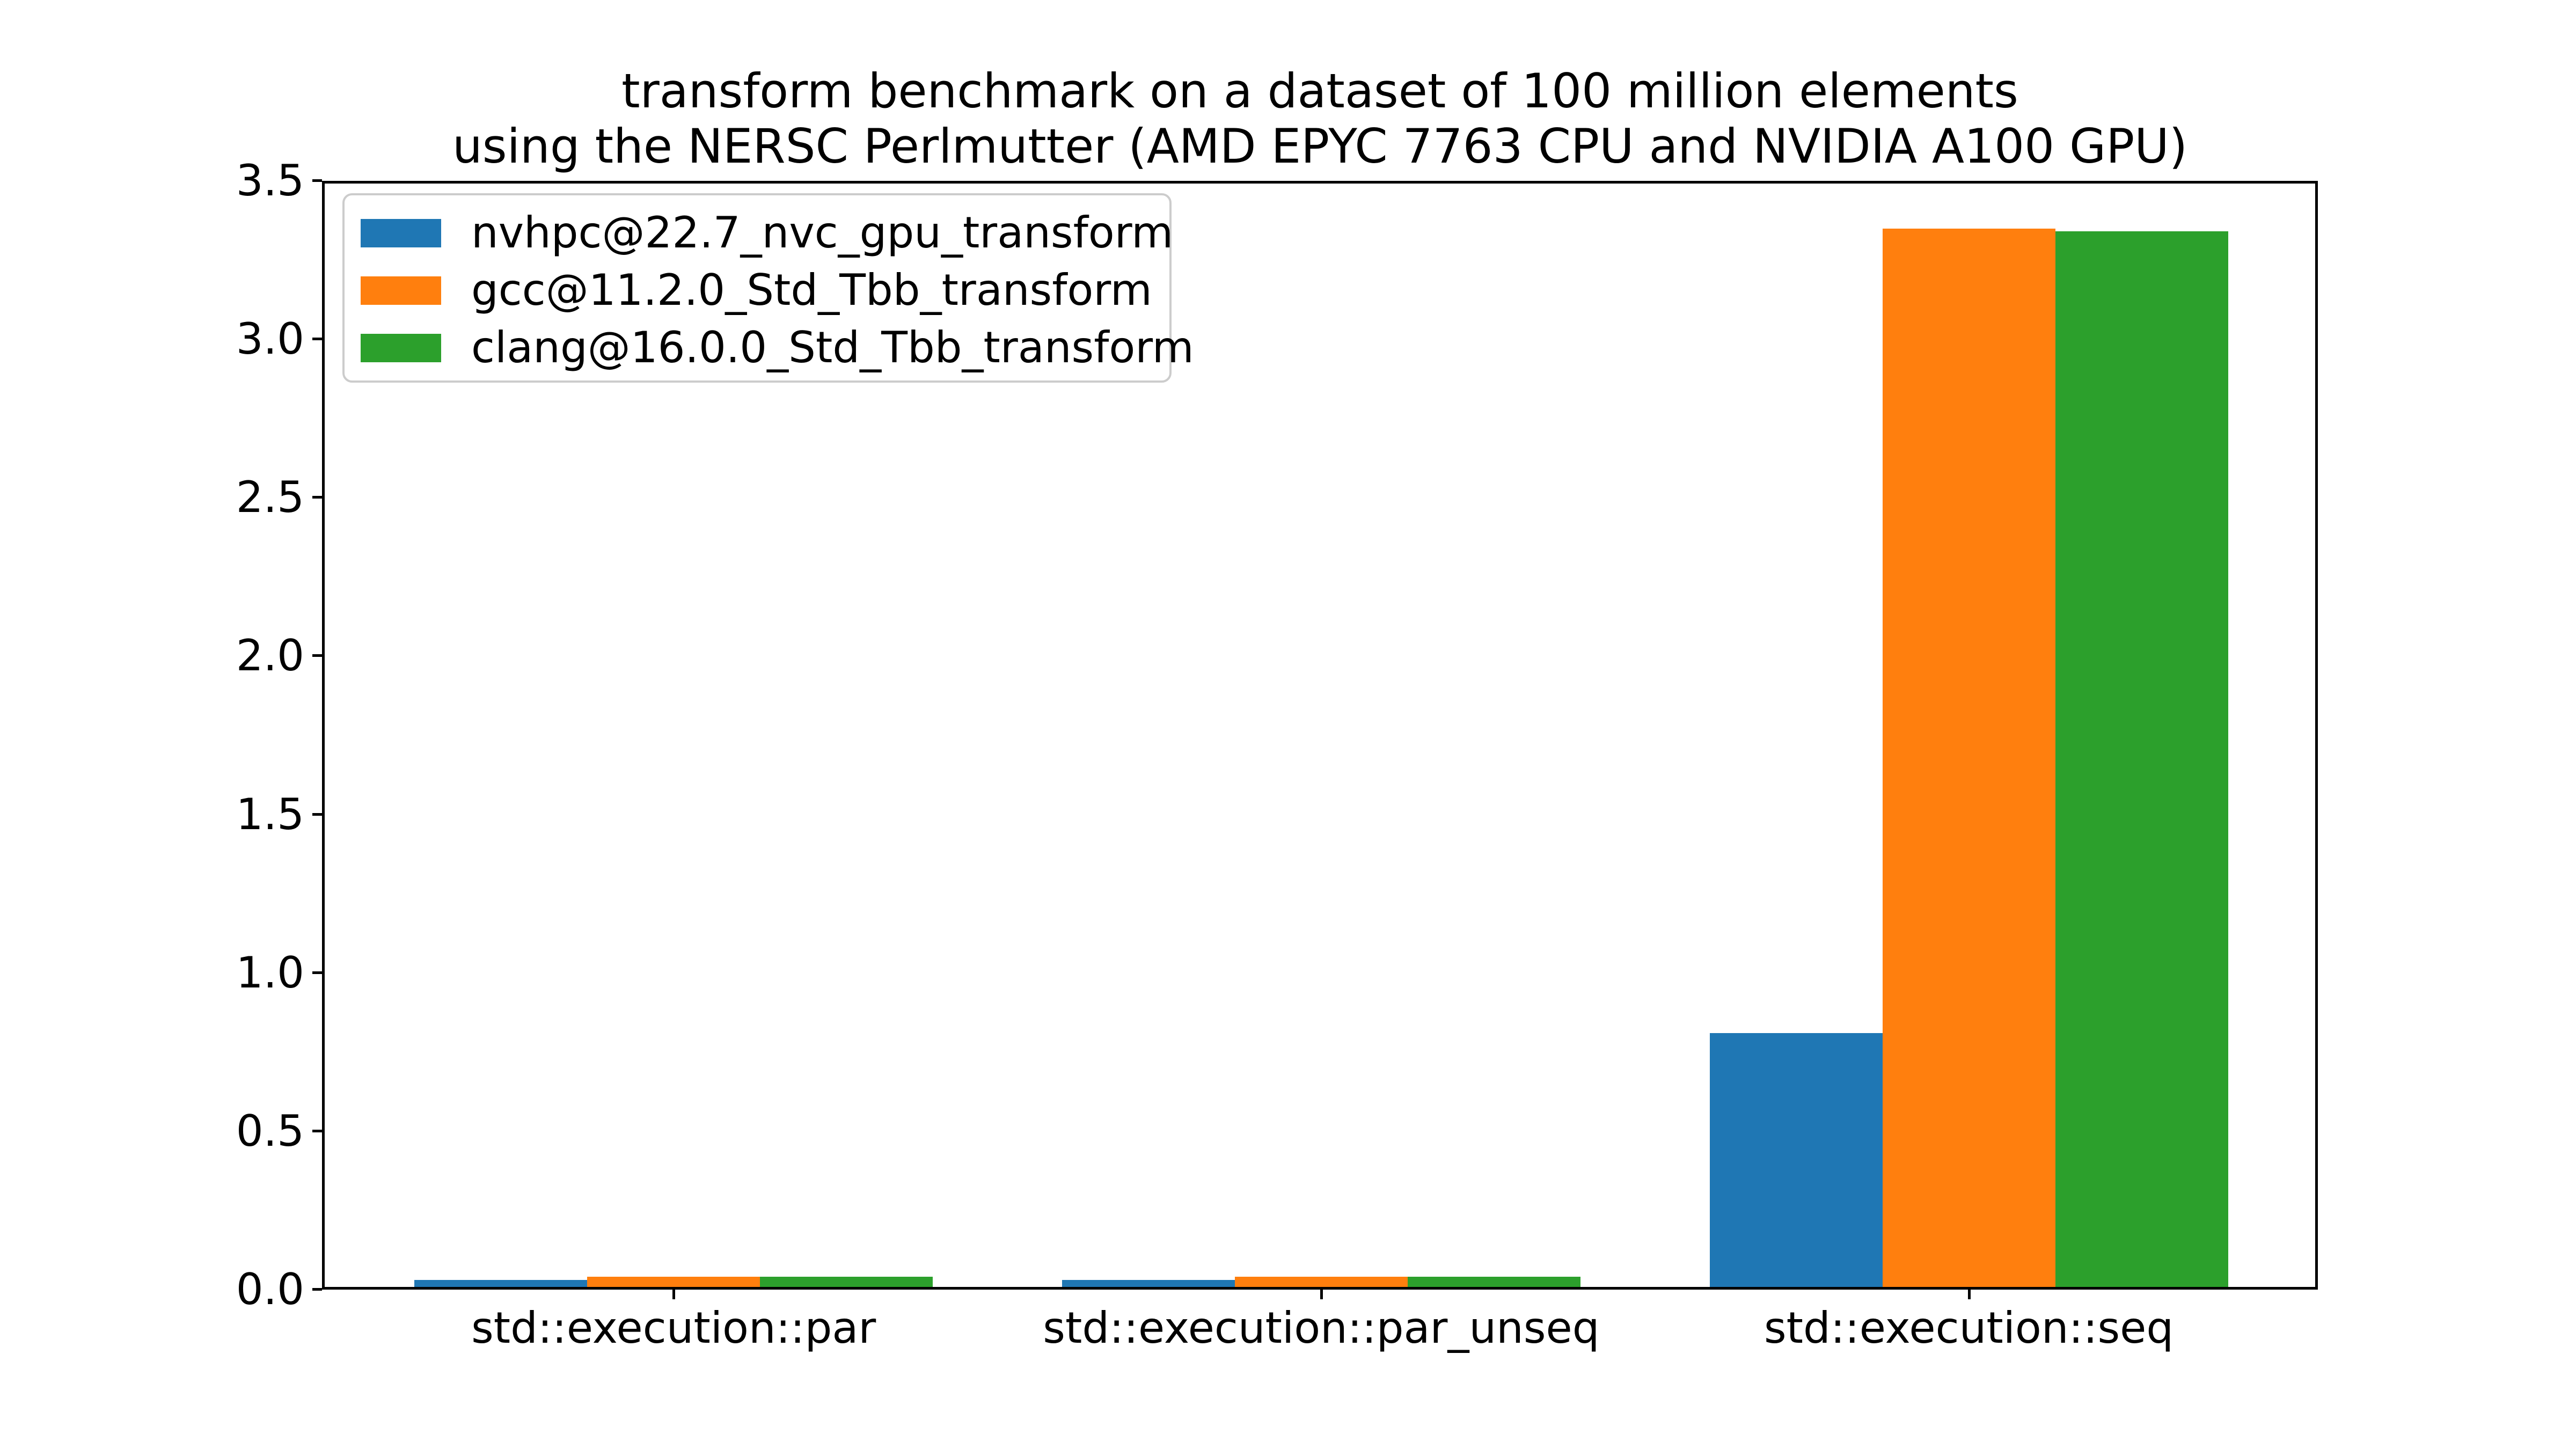  What do you see at coordinates (270, 1131) in the screenshot?
I see `y-tick-label: 0.5` at bounding box center [270, 1131].